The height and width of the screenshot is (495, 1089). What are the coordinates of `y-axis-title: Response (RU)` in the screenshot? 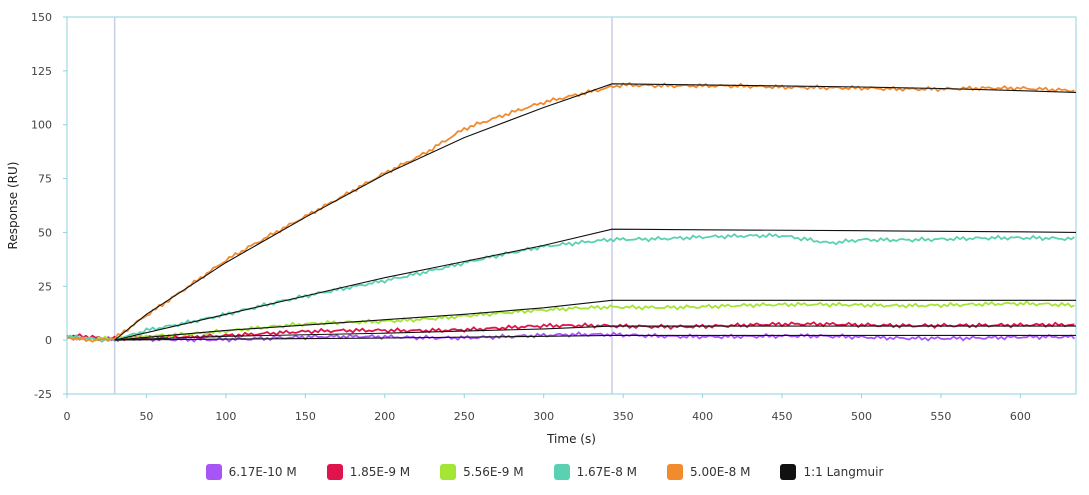 It's located at (13, 206).